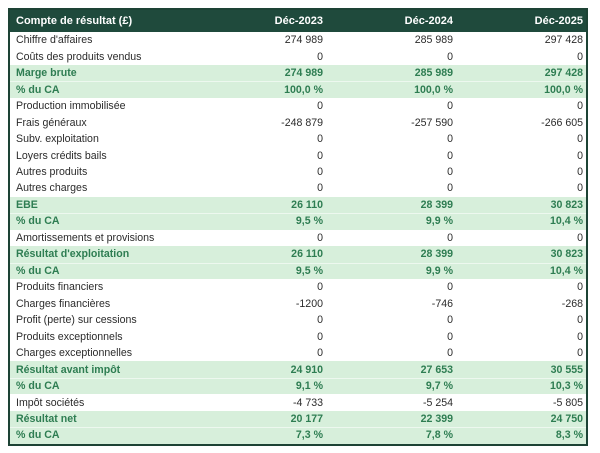 This screenshot has height=453, width=600. What do you see at coordinates (309, 435) in the screenshot?
I see `row-value: 7,3 %` at bounding box center [309, 435].